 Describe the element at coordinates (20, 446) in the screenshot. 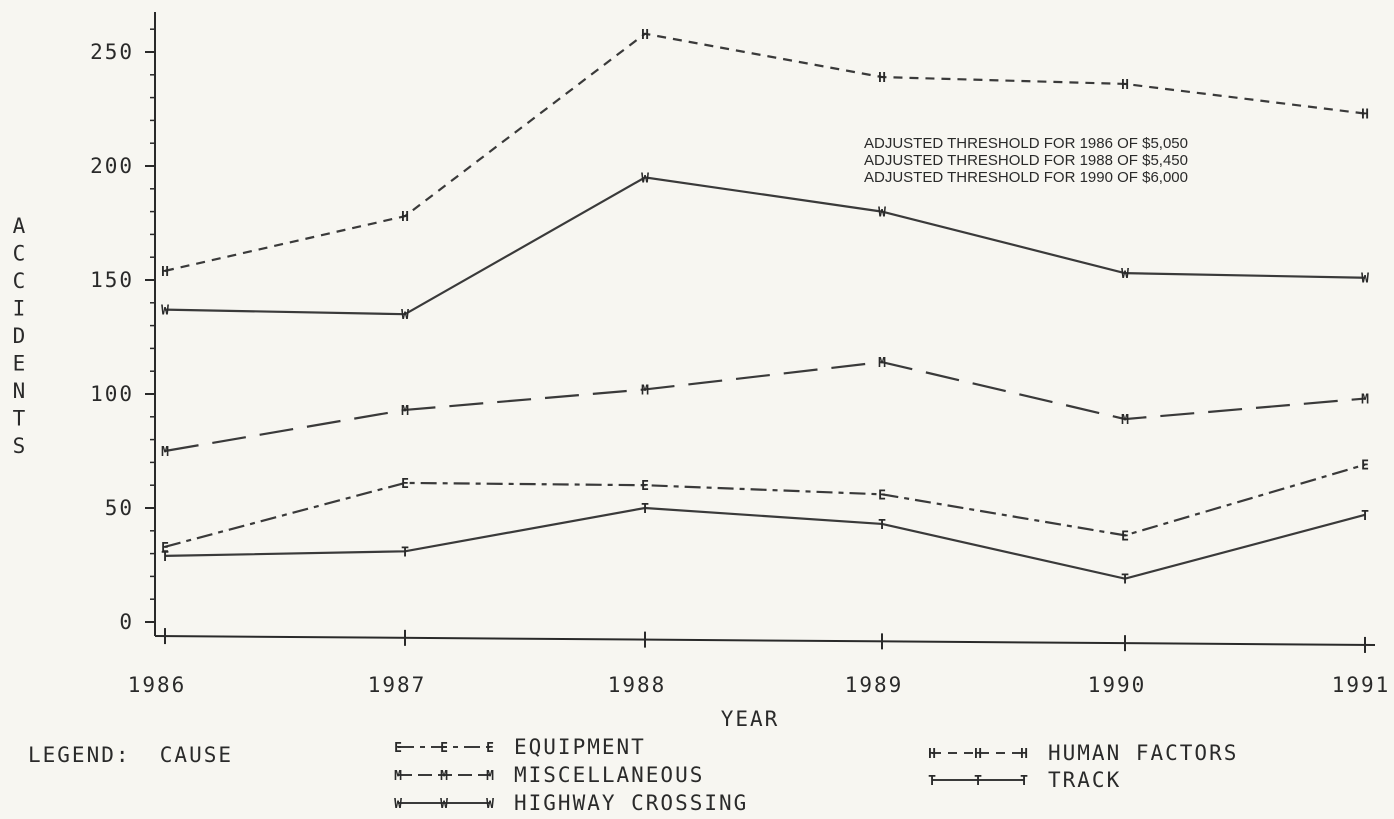

I see `y-axis-title-letter: S` at that location.